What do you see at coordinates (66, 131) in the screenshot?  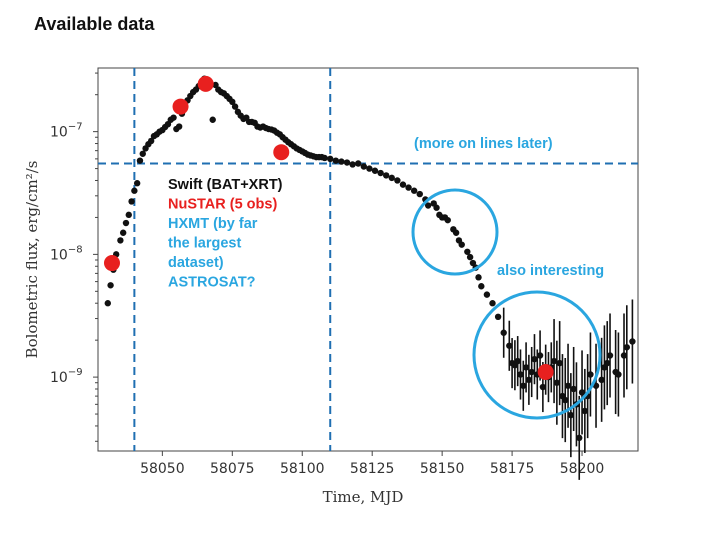 I see `y-tick-label: 10⁻⁷` at bounding box center [66, 131].